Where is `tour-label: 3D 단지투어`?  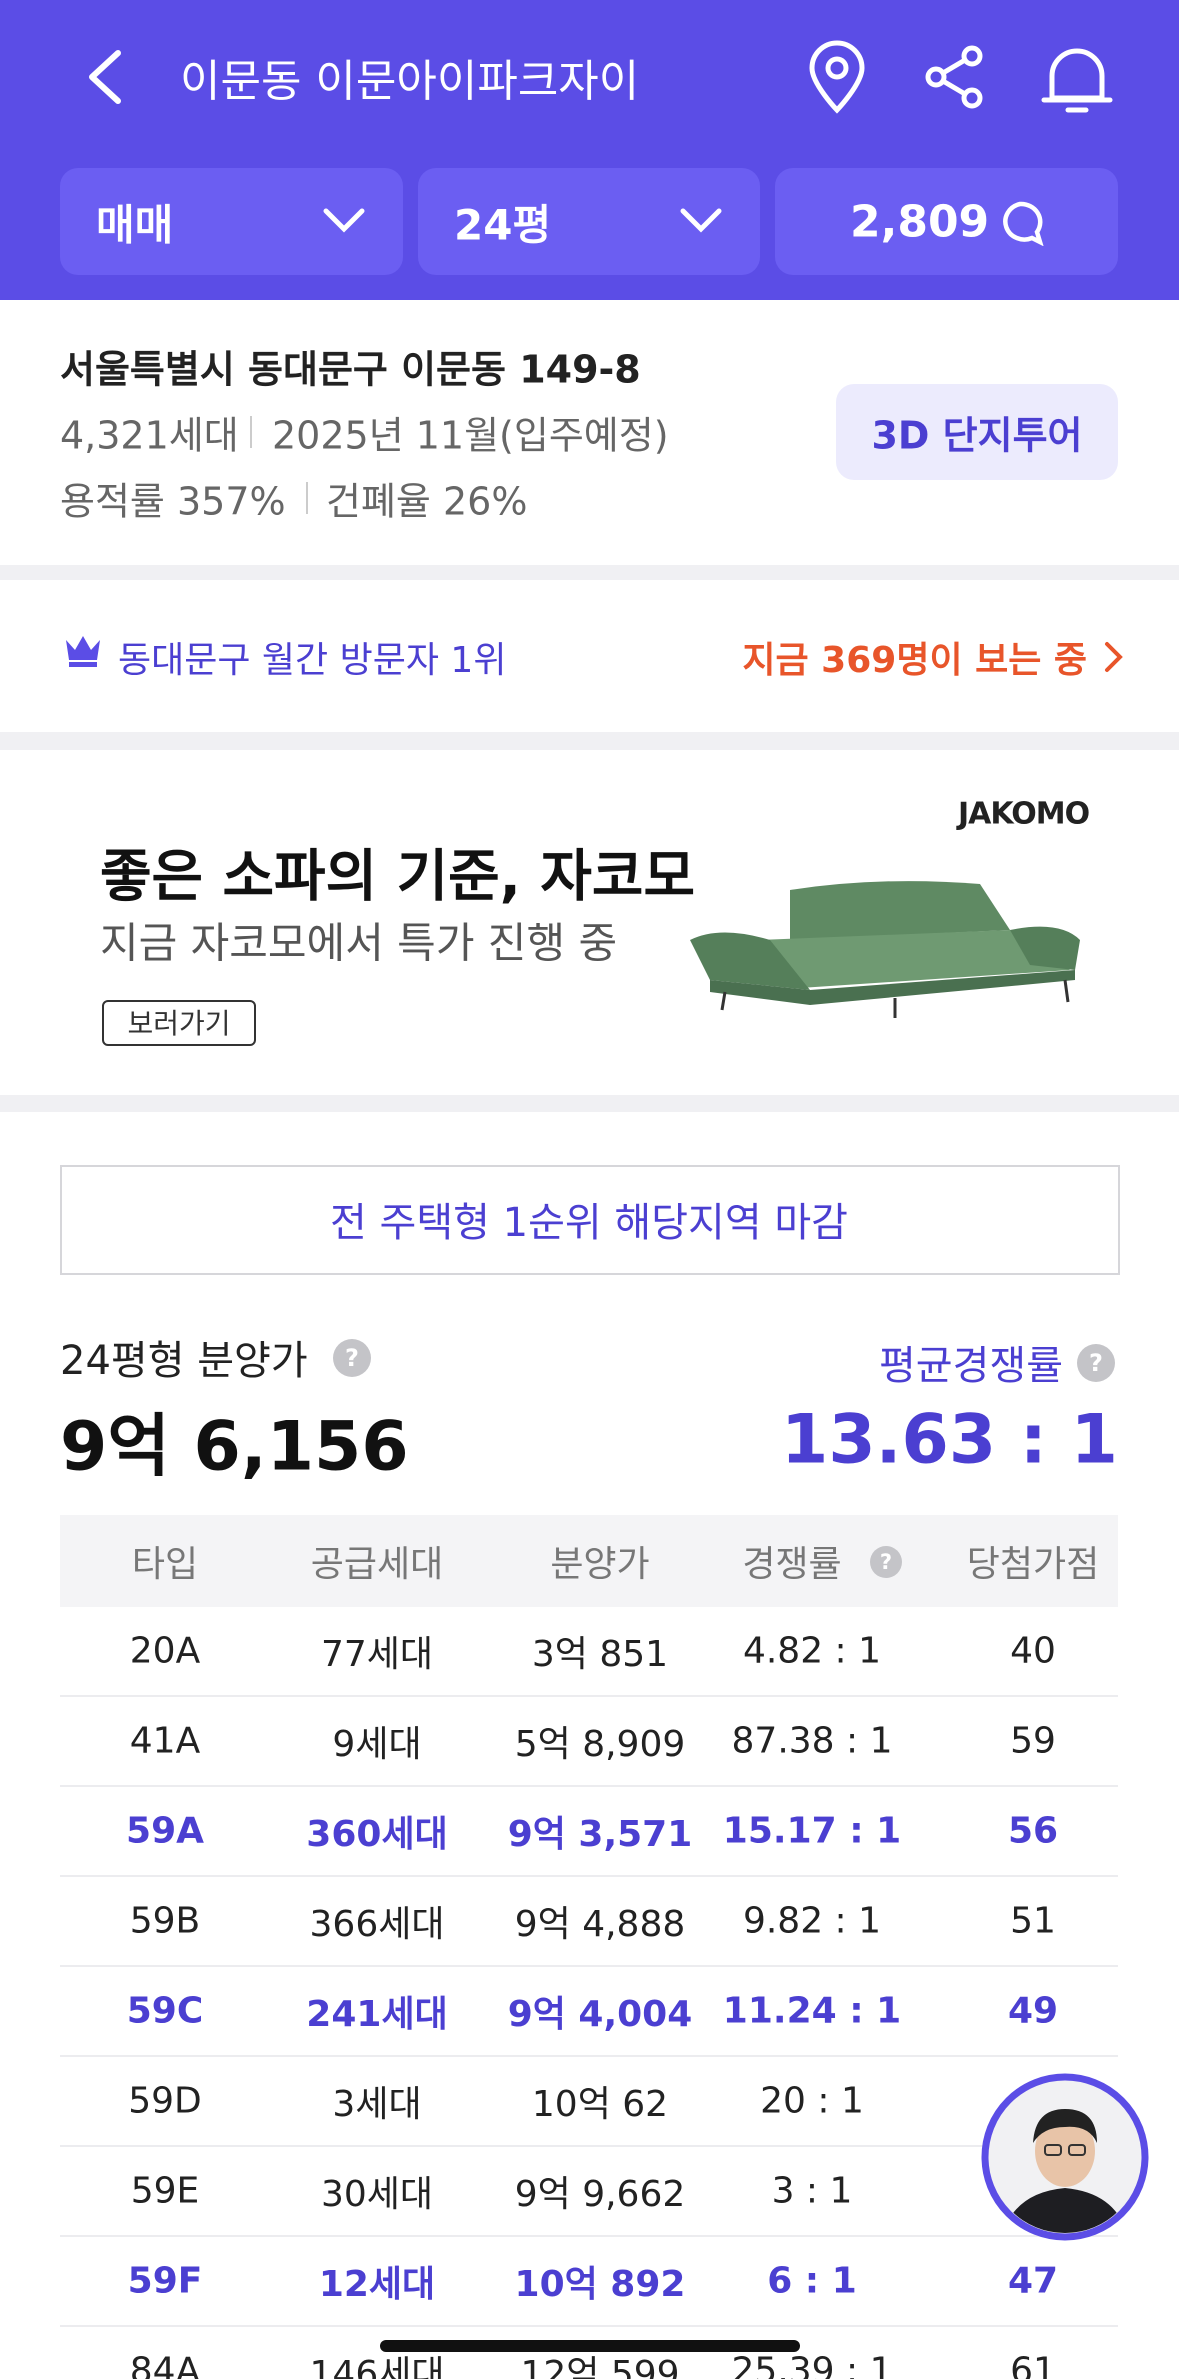 tour-label: 3D 단지투어 is located at coordinates (977, 435).